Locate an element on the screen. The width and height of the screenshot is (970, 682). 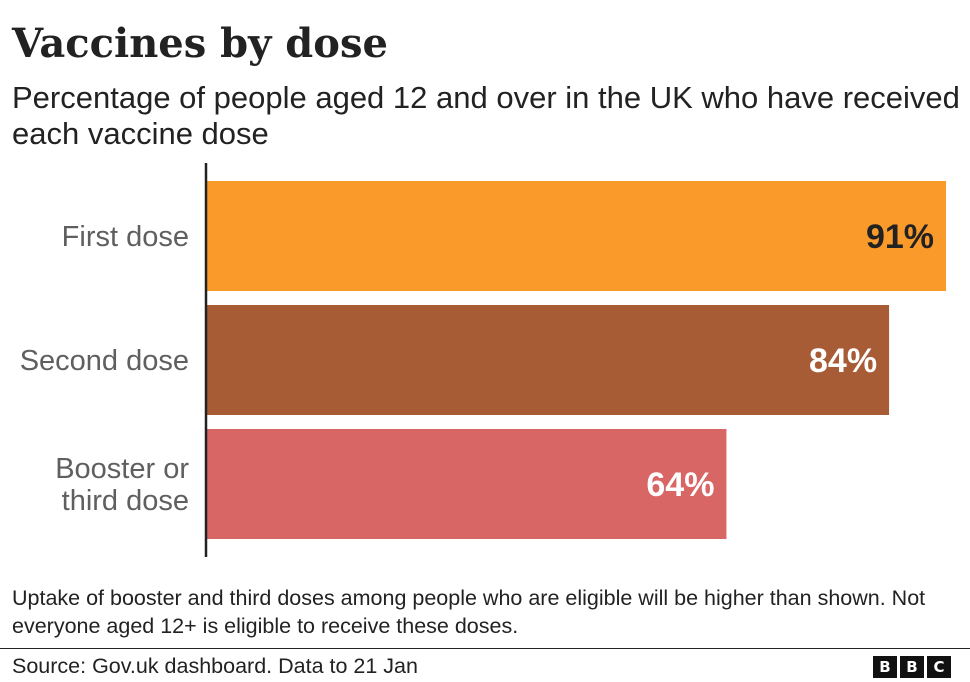
bbc-logo: B B C is located at coordinates (912, 667).